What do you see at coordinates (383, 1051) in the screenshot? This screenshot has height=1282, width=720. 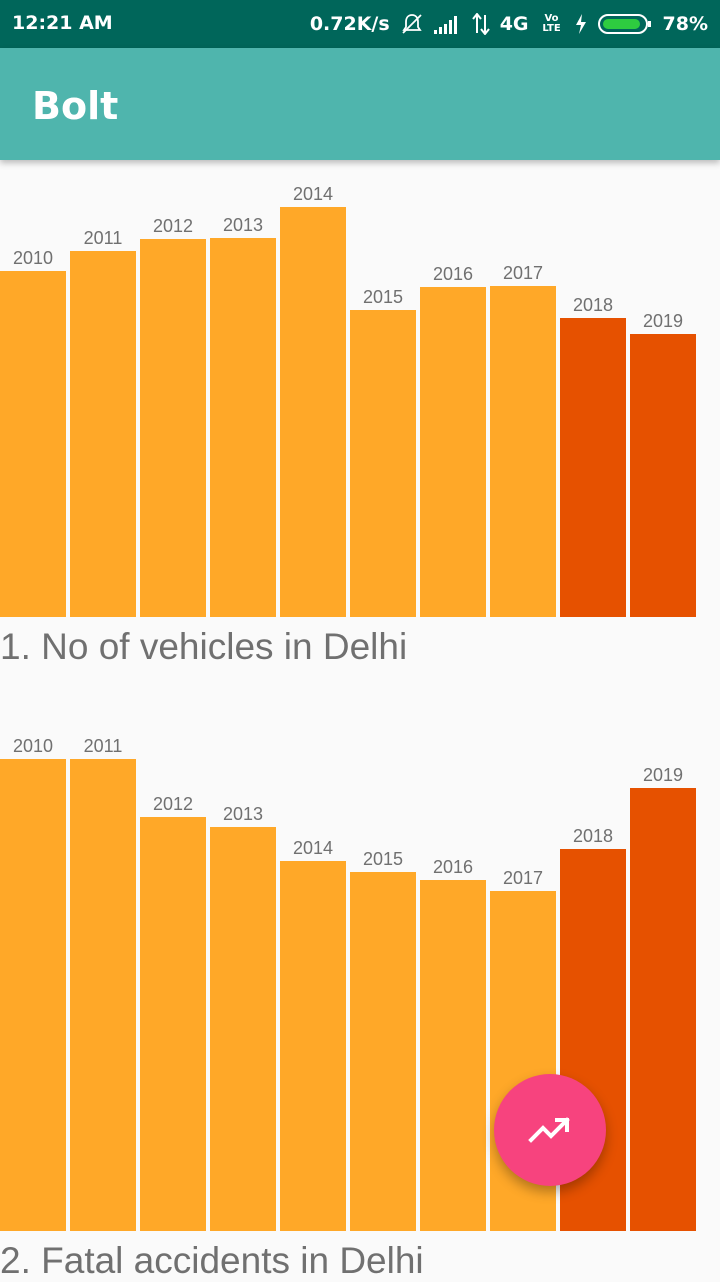 I see `accidents-bar-2015` at bounding box center [383, 1051].